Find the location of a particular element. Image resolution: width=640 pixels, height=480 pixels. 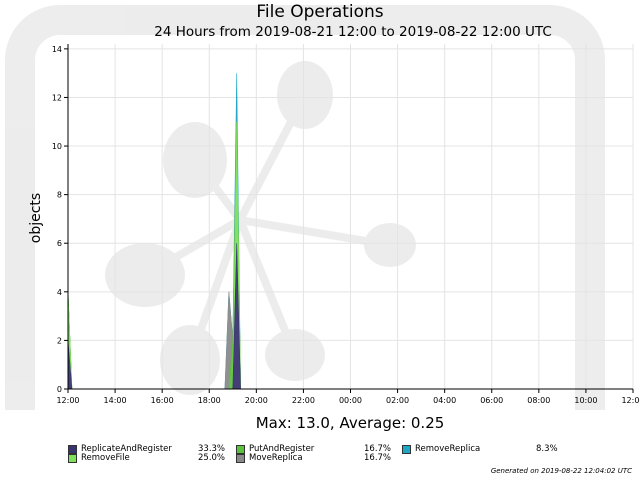

generated-timestamp: Generated on 2019-08-22 12:04:02 UTC is located at coordinates (561, 471).